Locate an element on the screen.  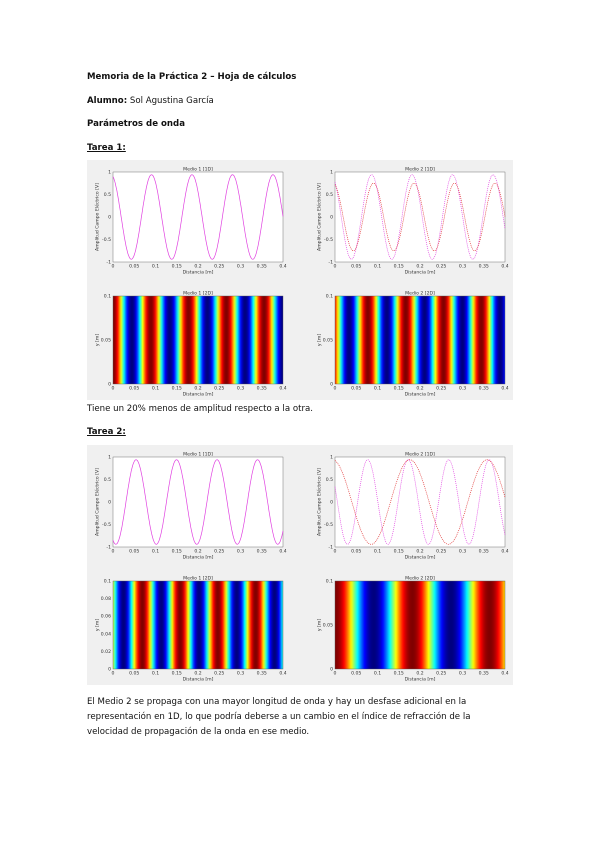
panel-title: Medio 1 [1D] is located at coordinates (198, 455).